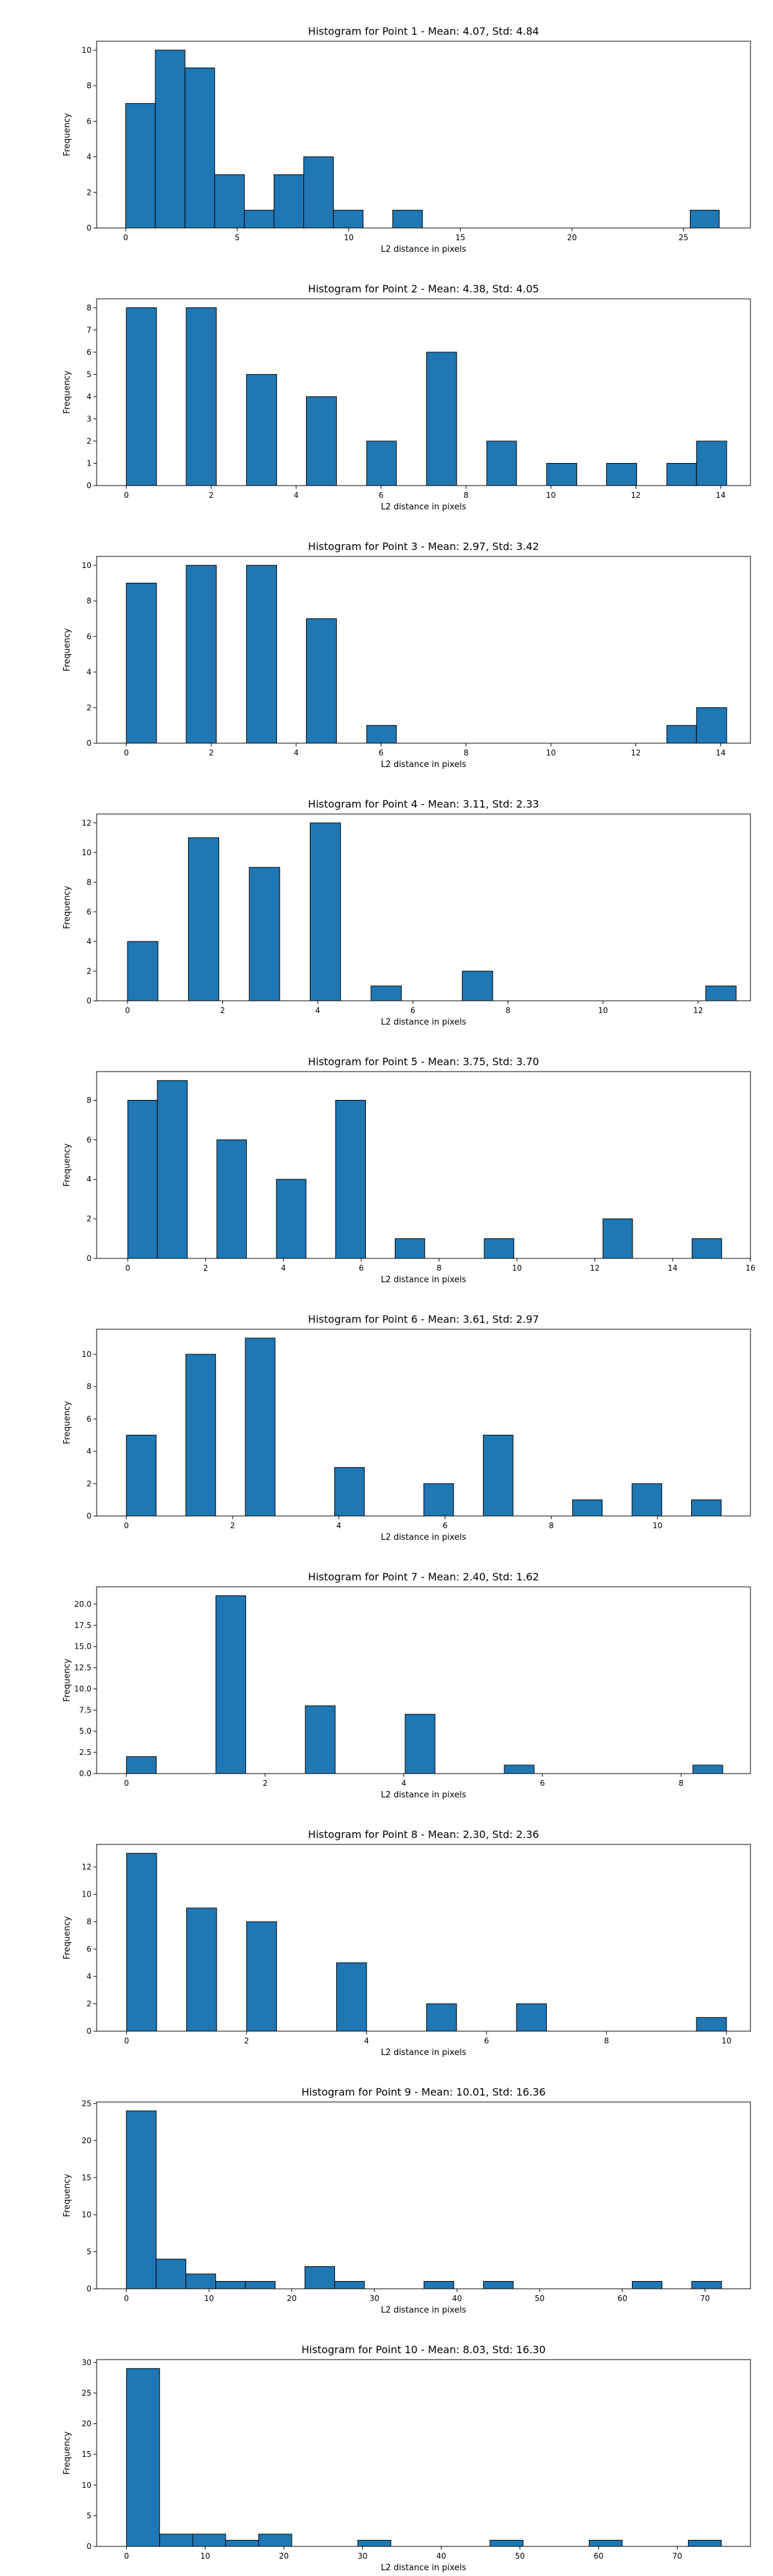  I want to click on y-tick-label: 8, so click(88, 601).